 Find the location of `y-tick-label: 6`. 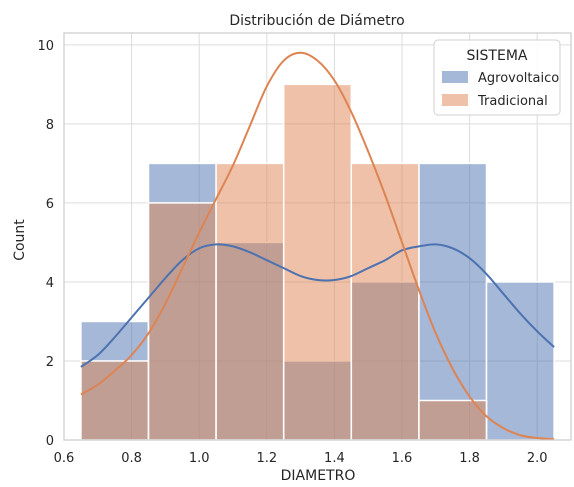

y-tick-label: 6 is located at coordinates (50, 204).